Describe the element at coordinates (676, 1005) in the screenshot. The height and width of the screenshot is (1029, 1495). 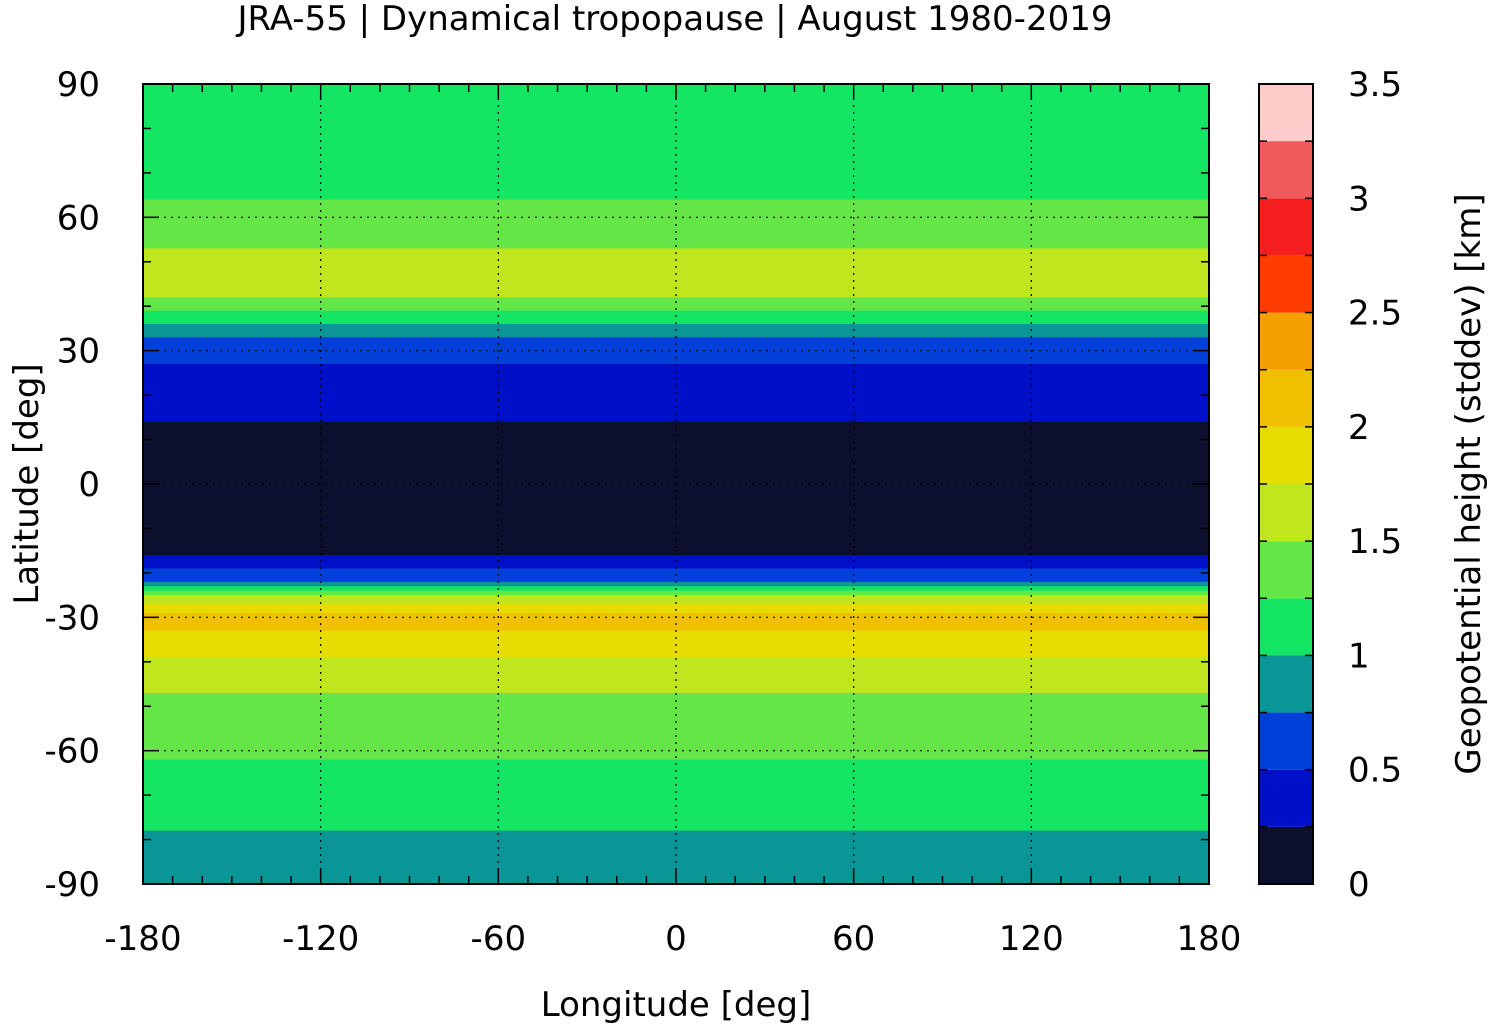
I see `x-axis-label: Longitude [deg]` at that location.